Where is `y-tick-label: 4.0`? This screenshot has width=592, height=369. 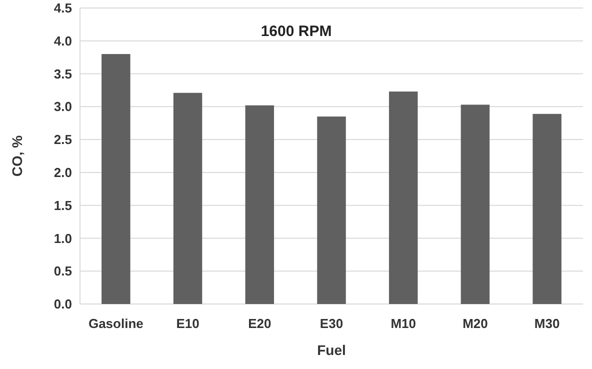 y-tick-label: 4.0 is located at coordinates (63, 40).